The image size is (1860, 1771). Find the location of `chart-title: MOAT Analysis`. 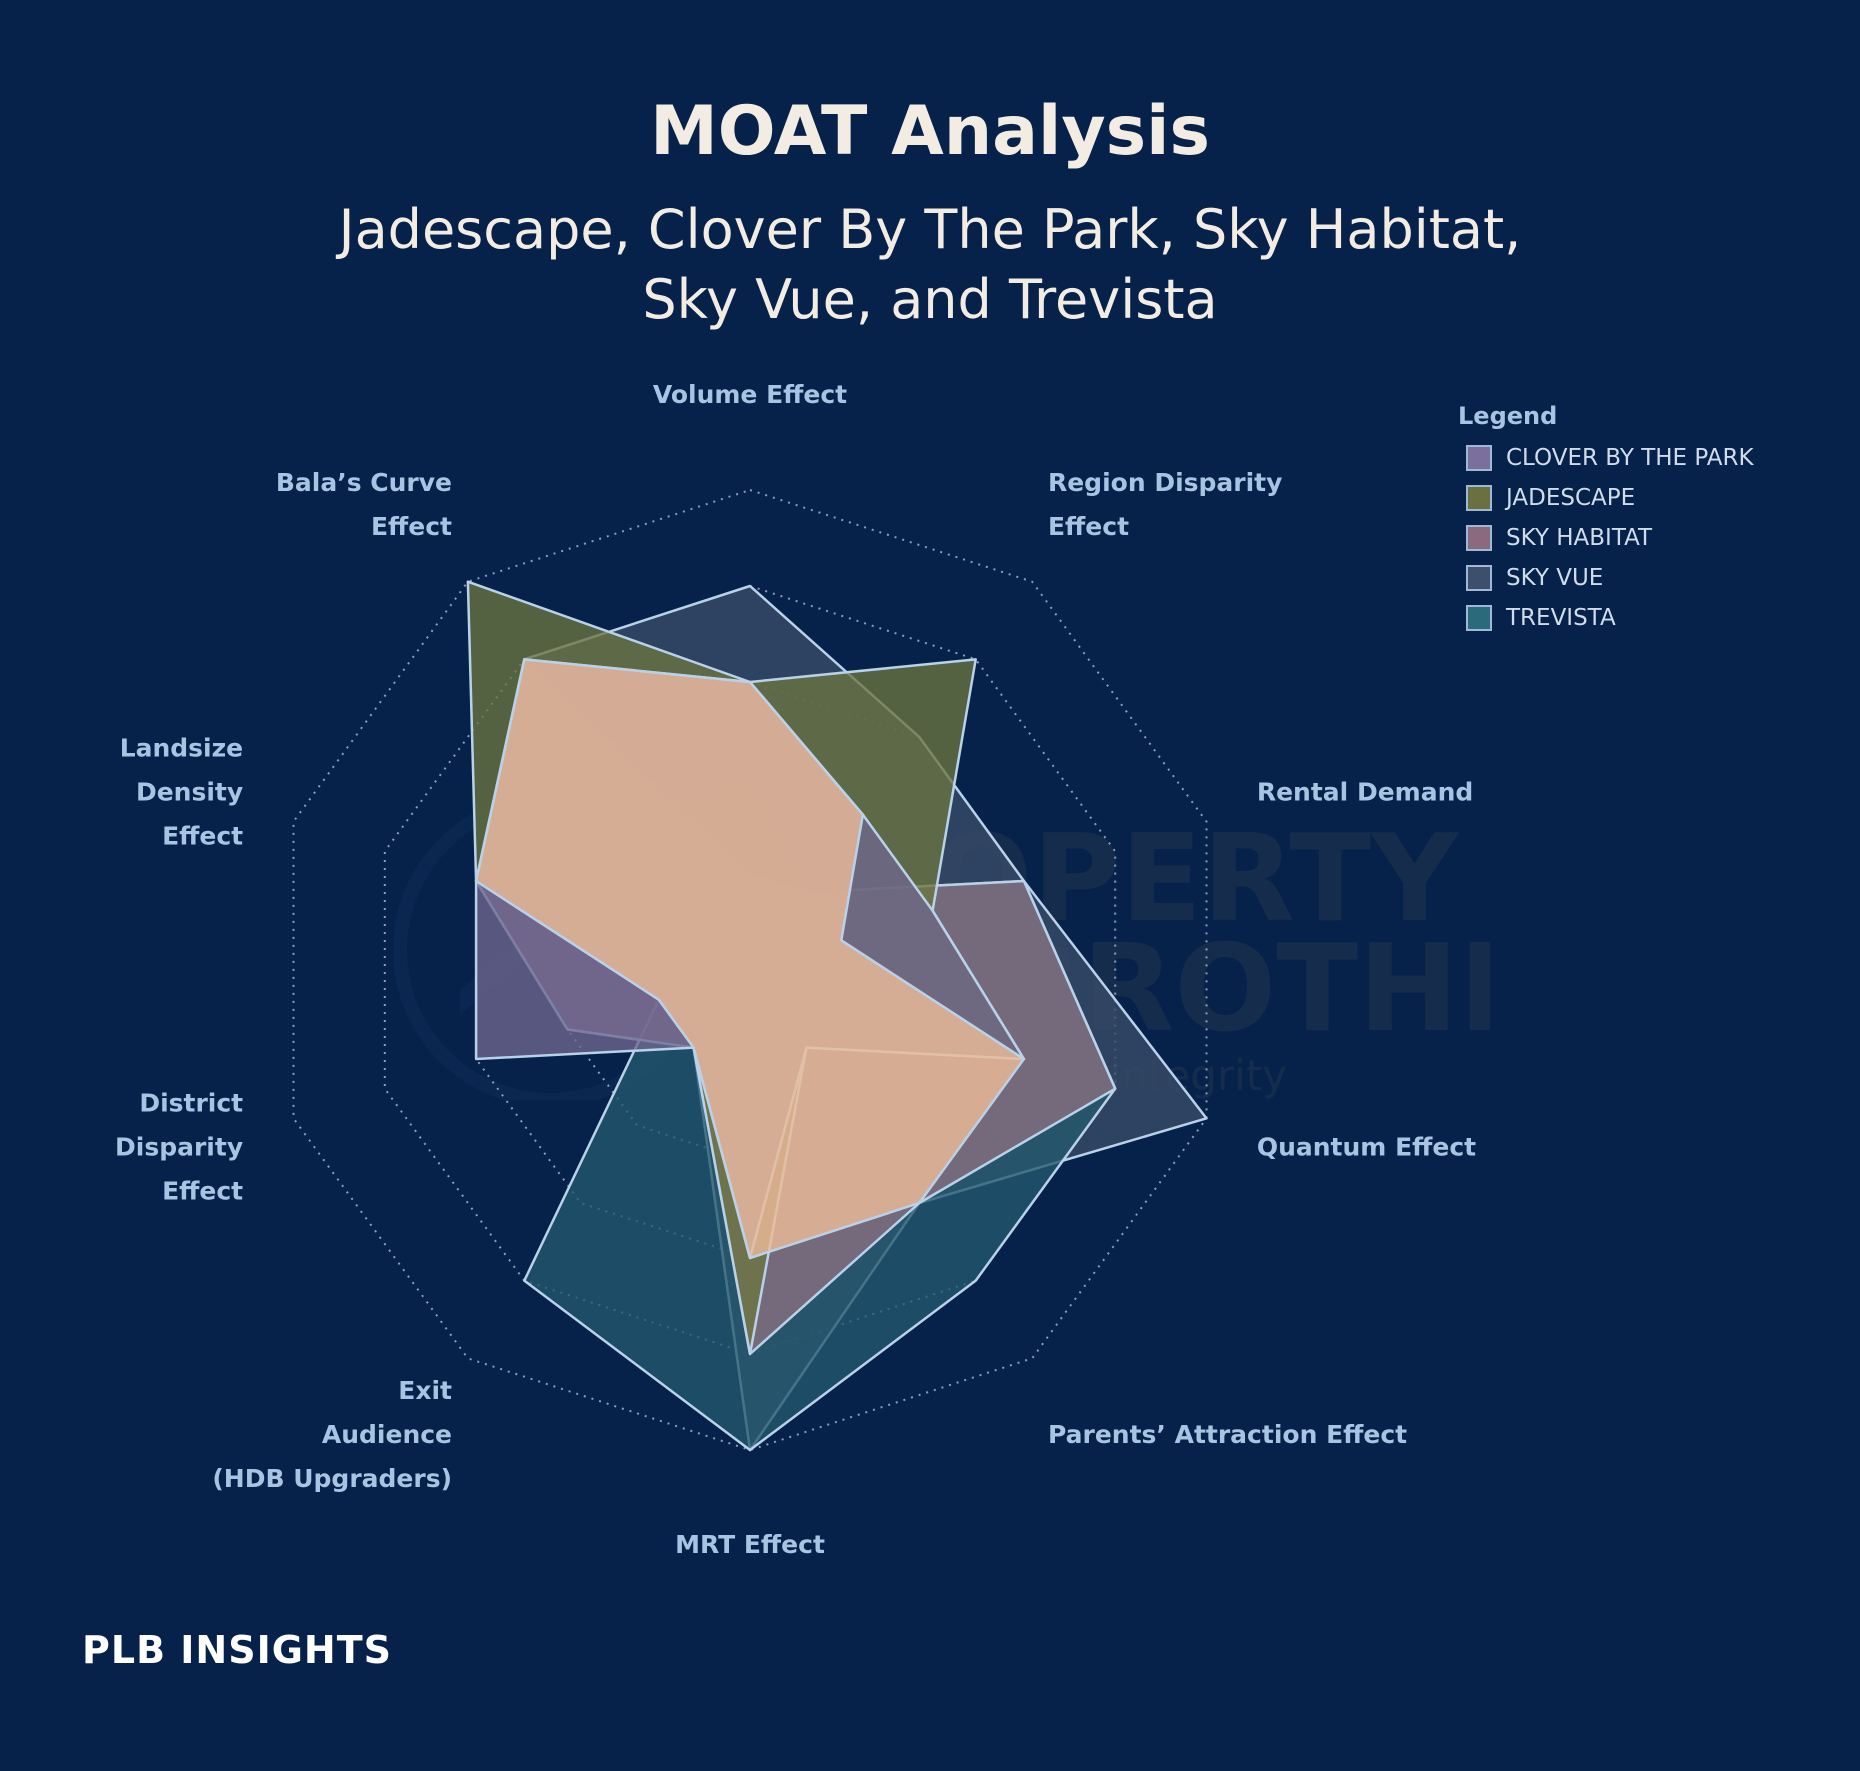

chart-title: MOAT Analysis is located at coordinates (930, 131).